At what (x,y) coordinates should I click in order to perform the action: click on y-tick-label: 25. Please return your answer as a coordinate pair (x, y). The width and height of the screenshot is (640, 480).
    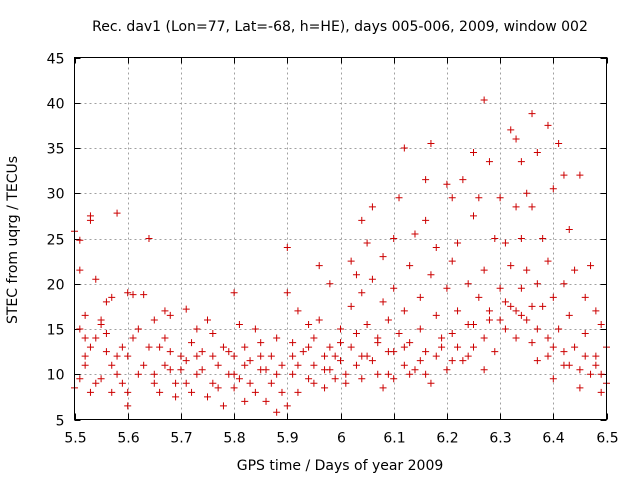
    Looking at the image, I should click on (56, 241).